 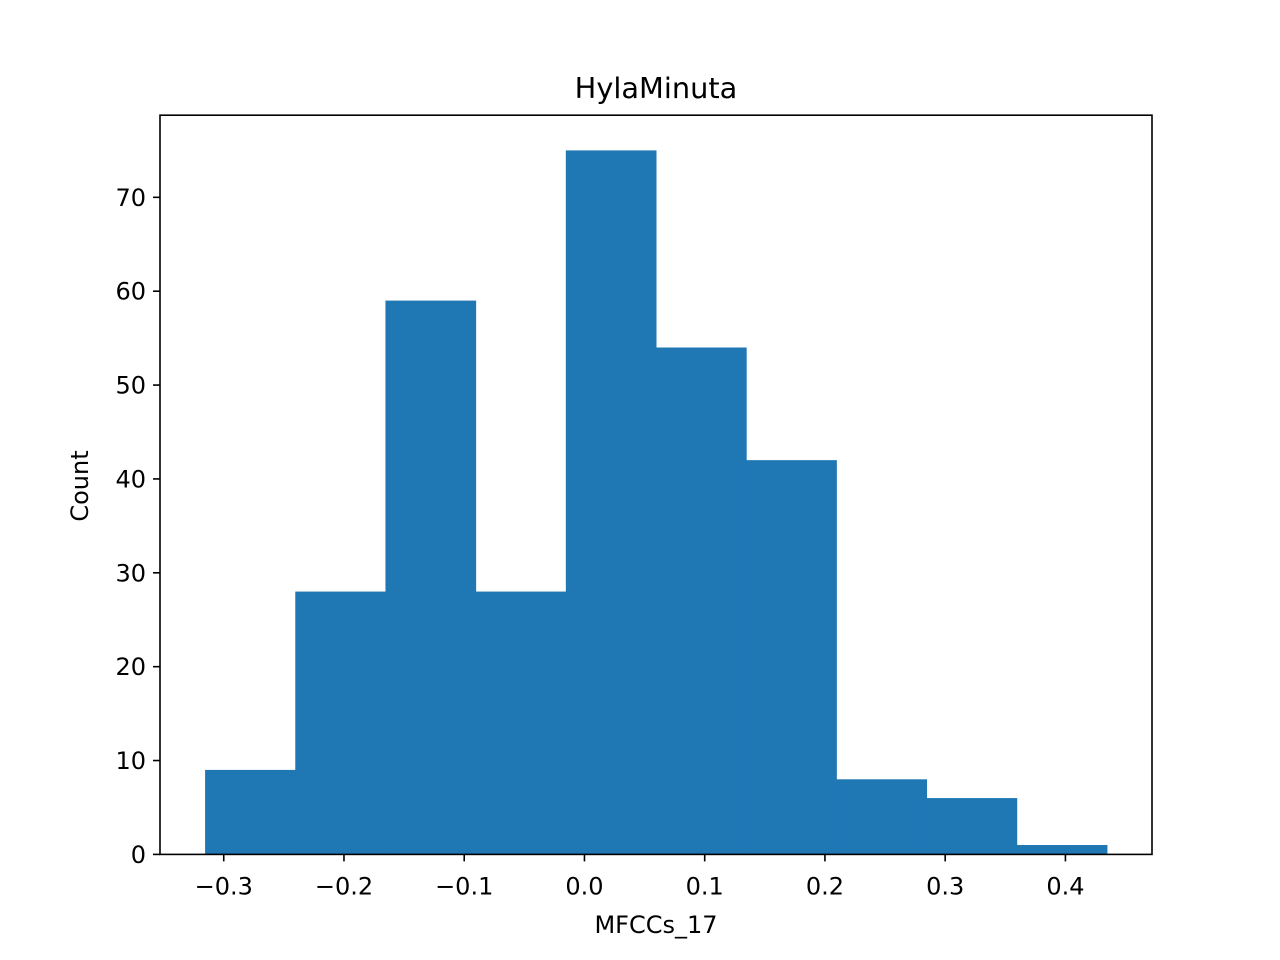 I want to click on y-tick-label: 30, so click(x=130, y=573).